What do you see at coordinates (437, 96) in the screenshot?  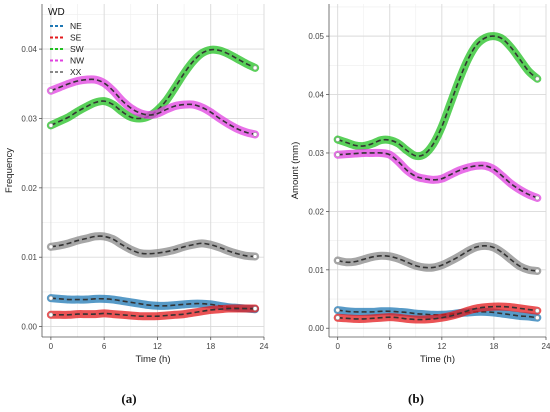 I see `series-line-sw` at bounding box center [437, 96].